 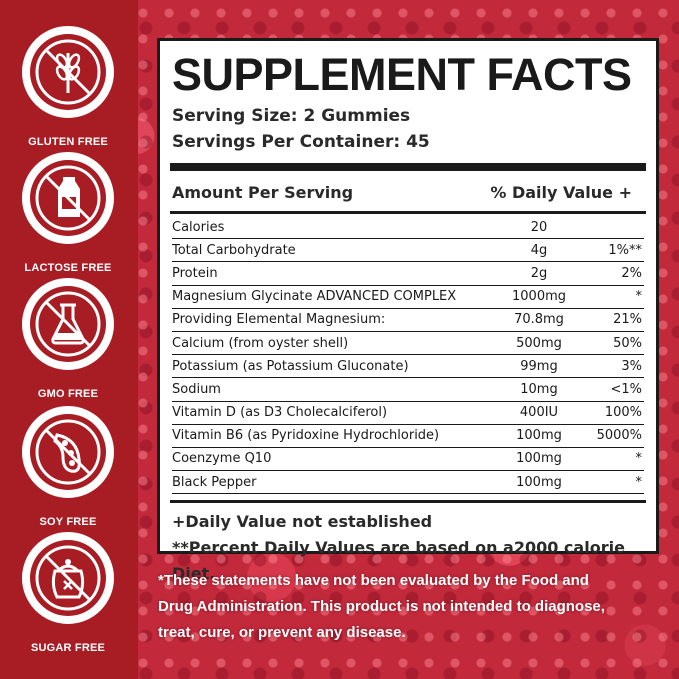 I want to click on nutrient-amount: 20, so click(x=539, y=227).